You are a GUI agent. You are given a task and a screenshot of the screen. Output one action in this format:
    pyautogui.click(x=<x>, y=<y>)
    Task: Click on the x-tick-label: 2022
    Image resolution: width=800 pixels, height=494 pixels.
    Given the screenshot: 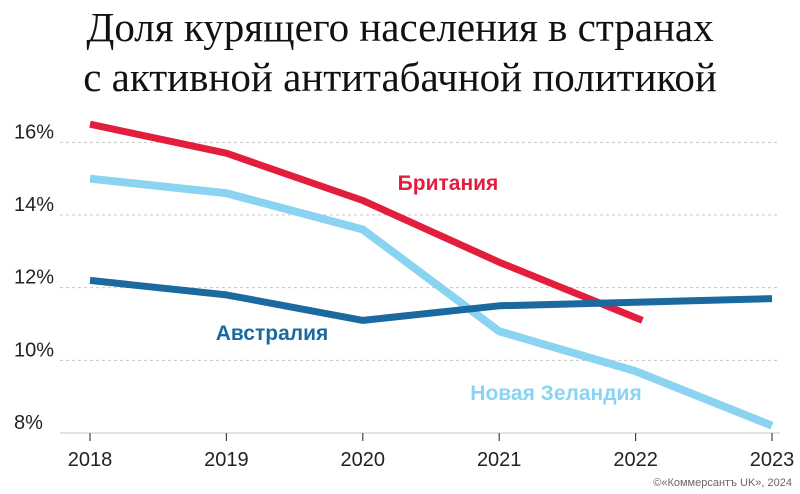 What is the action you would take?
    pyautogui.click(x=635, y=460)
    